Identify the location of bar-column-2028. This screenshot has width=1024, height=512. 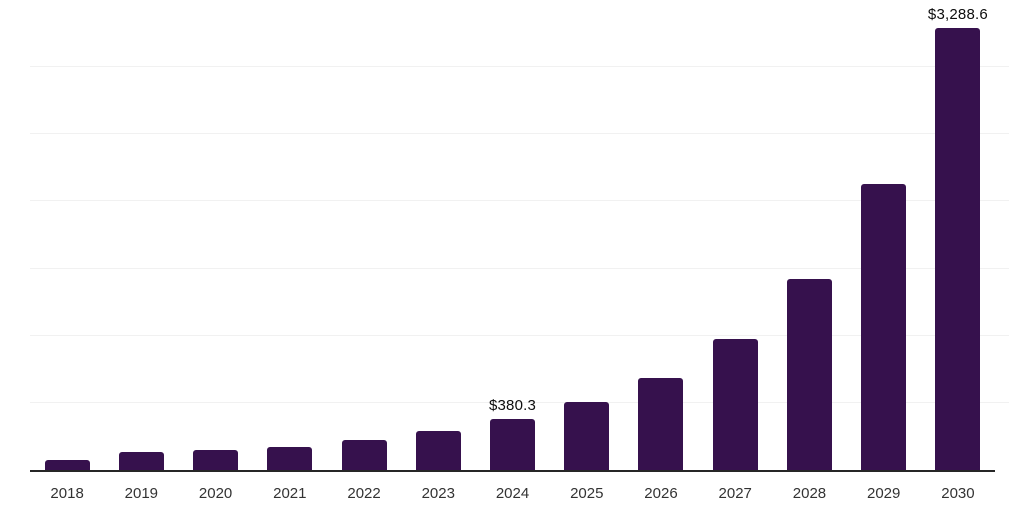
(809, 235).